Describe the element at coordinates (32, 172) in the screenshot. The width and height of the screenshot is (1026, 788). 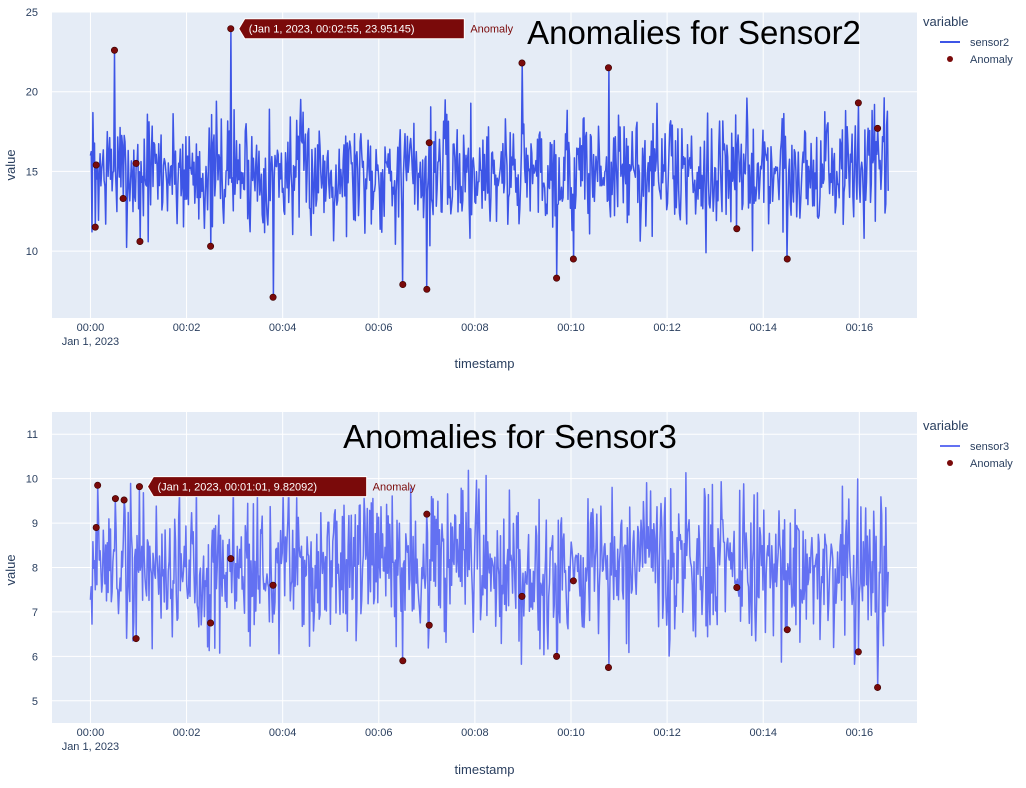
I see `y-tick-label: 15` at that location.